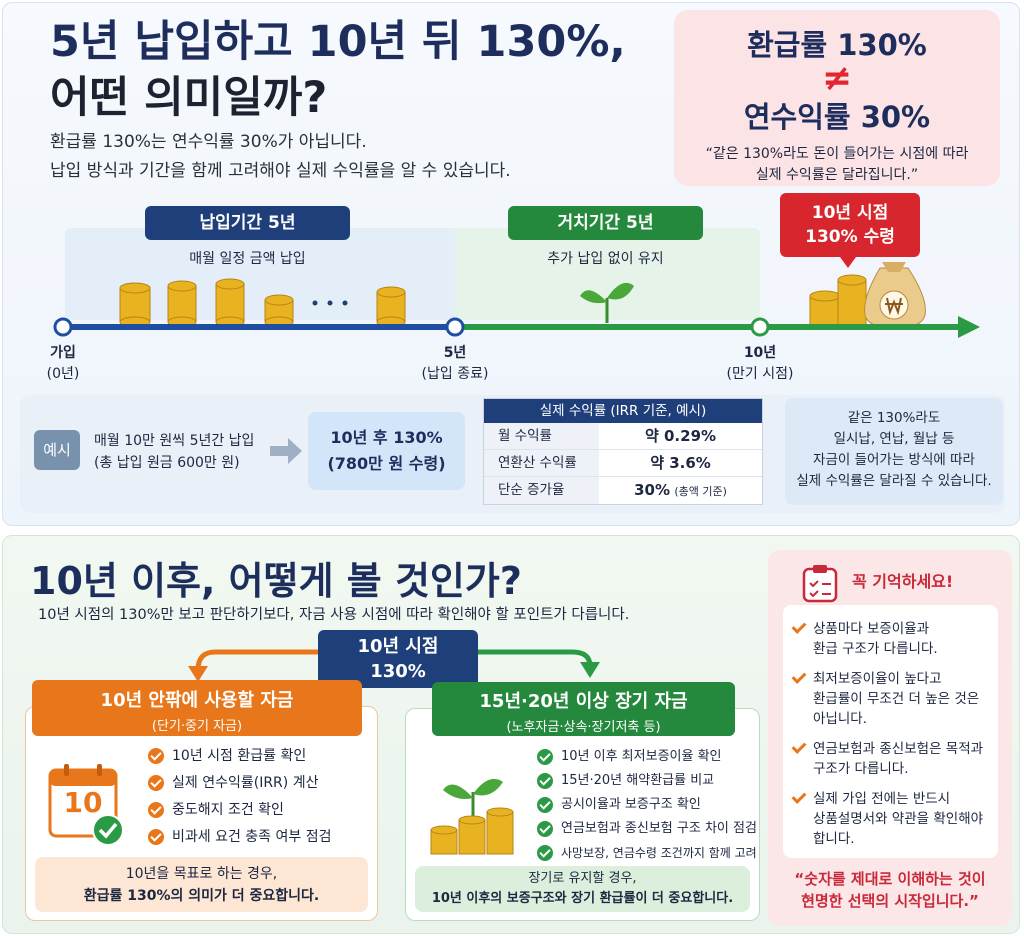 This screenshot has height=936, width=1024. Describe the element at coordinates (890, 901) in the screenshot. I see `quote-line: 현명한 선택의 시작입니다.”` at that location.